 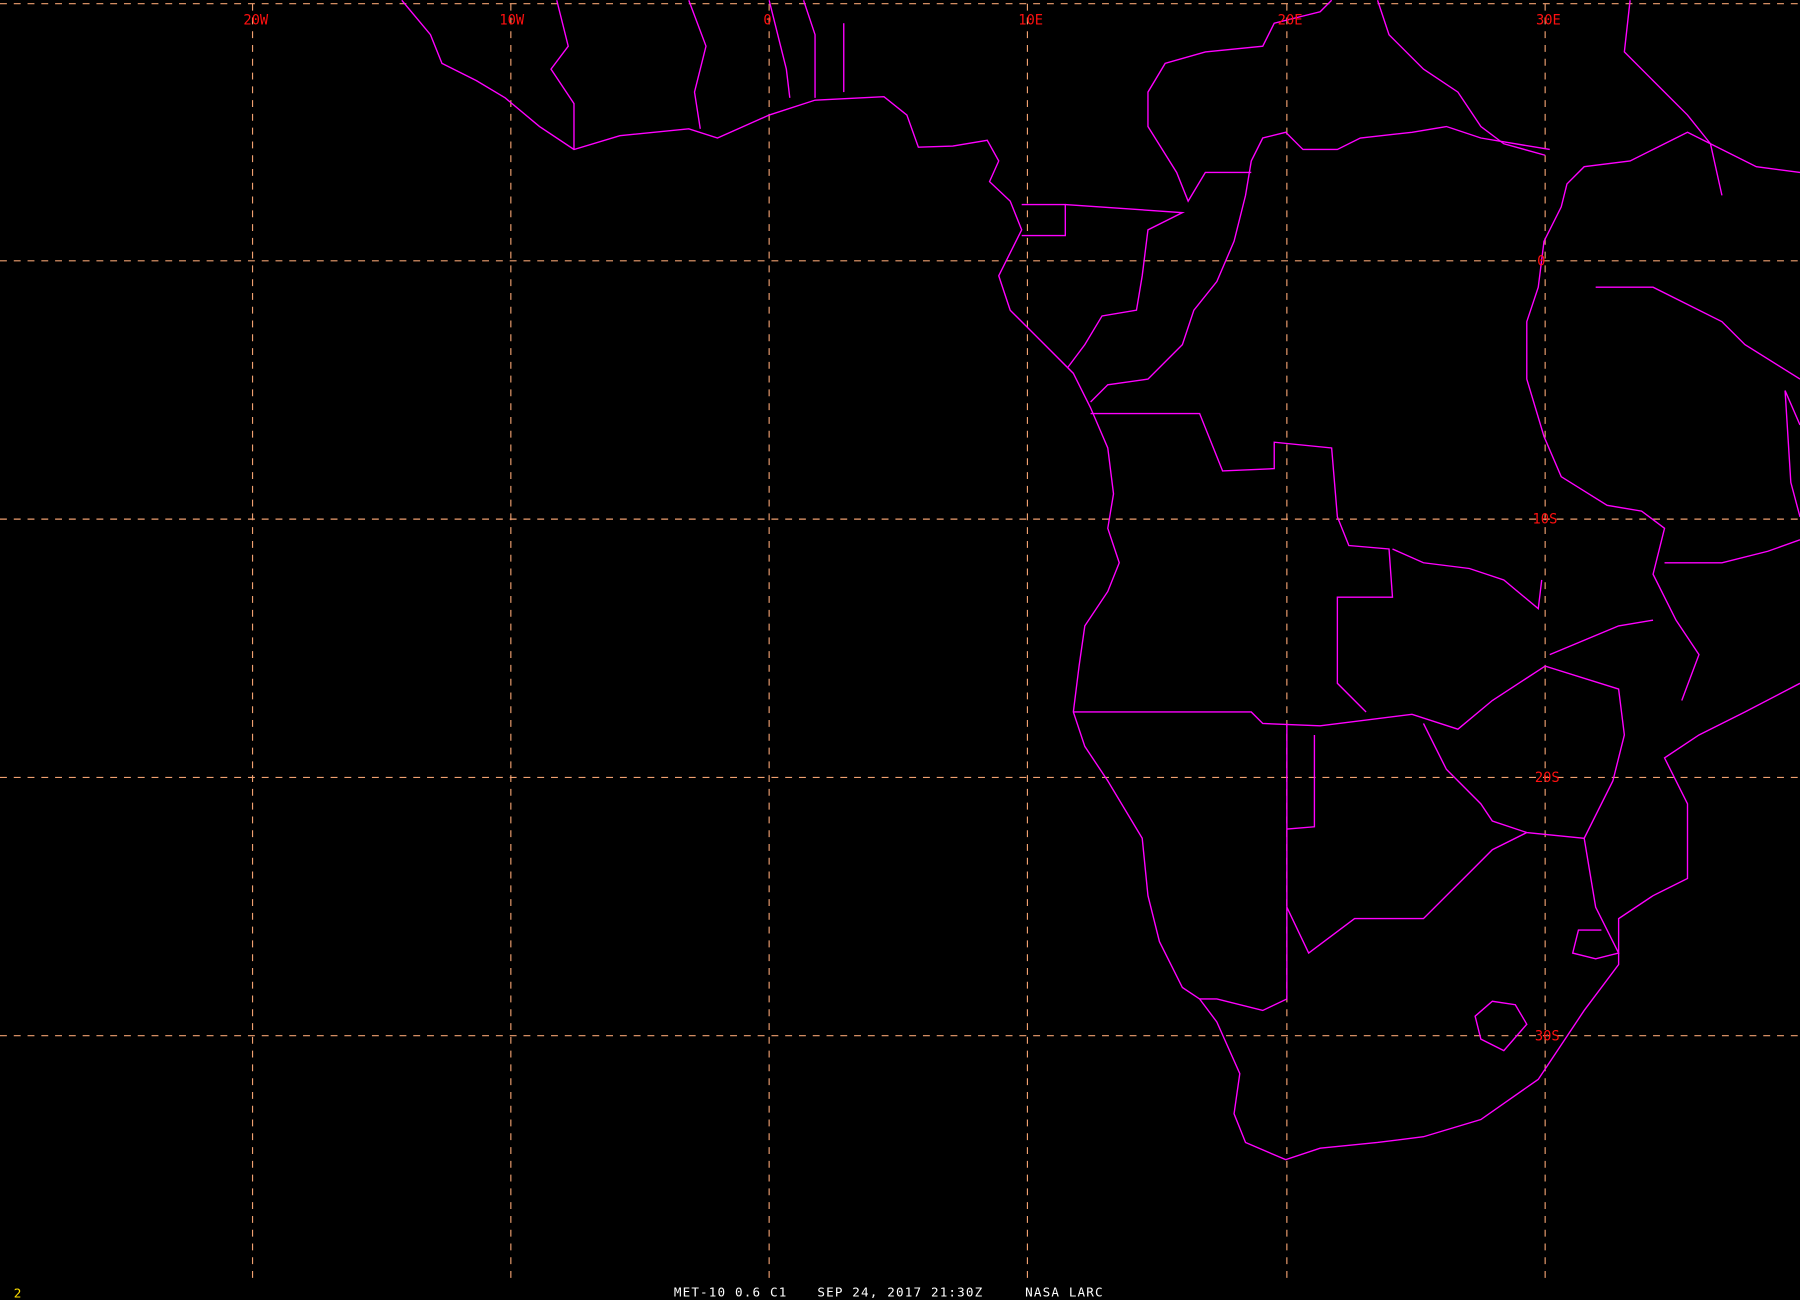 I want to click on lon-label: 10E, so click(x=1030, y=20).